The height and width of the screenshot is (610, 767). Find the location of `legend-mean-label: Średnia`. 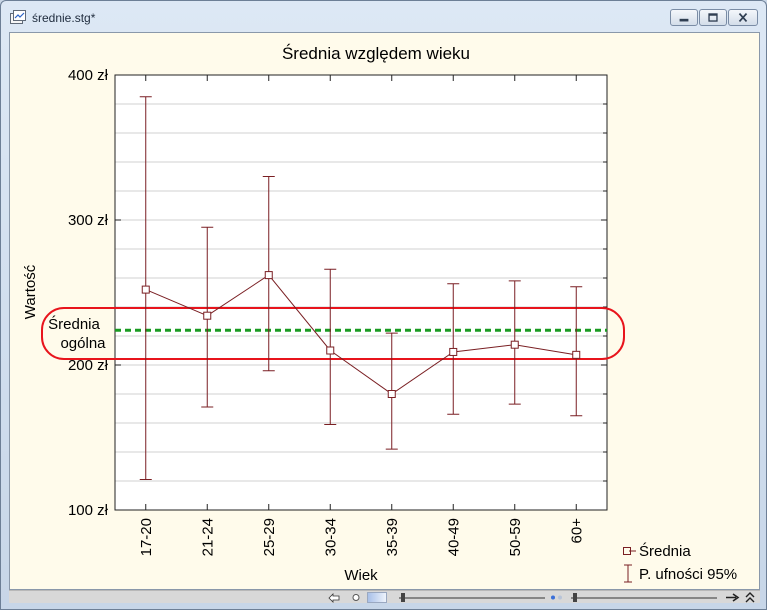

legend-mean-label: Średnia is located at coordinates (665, 551).